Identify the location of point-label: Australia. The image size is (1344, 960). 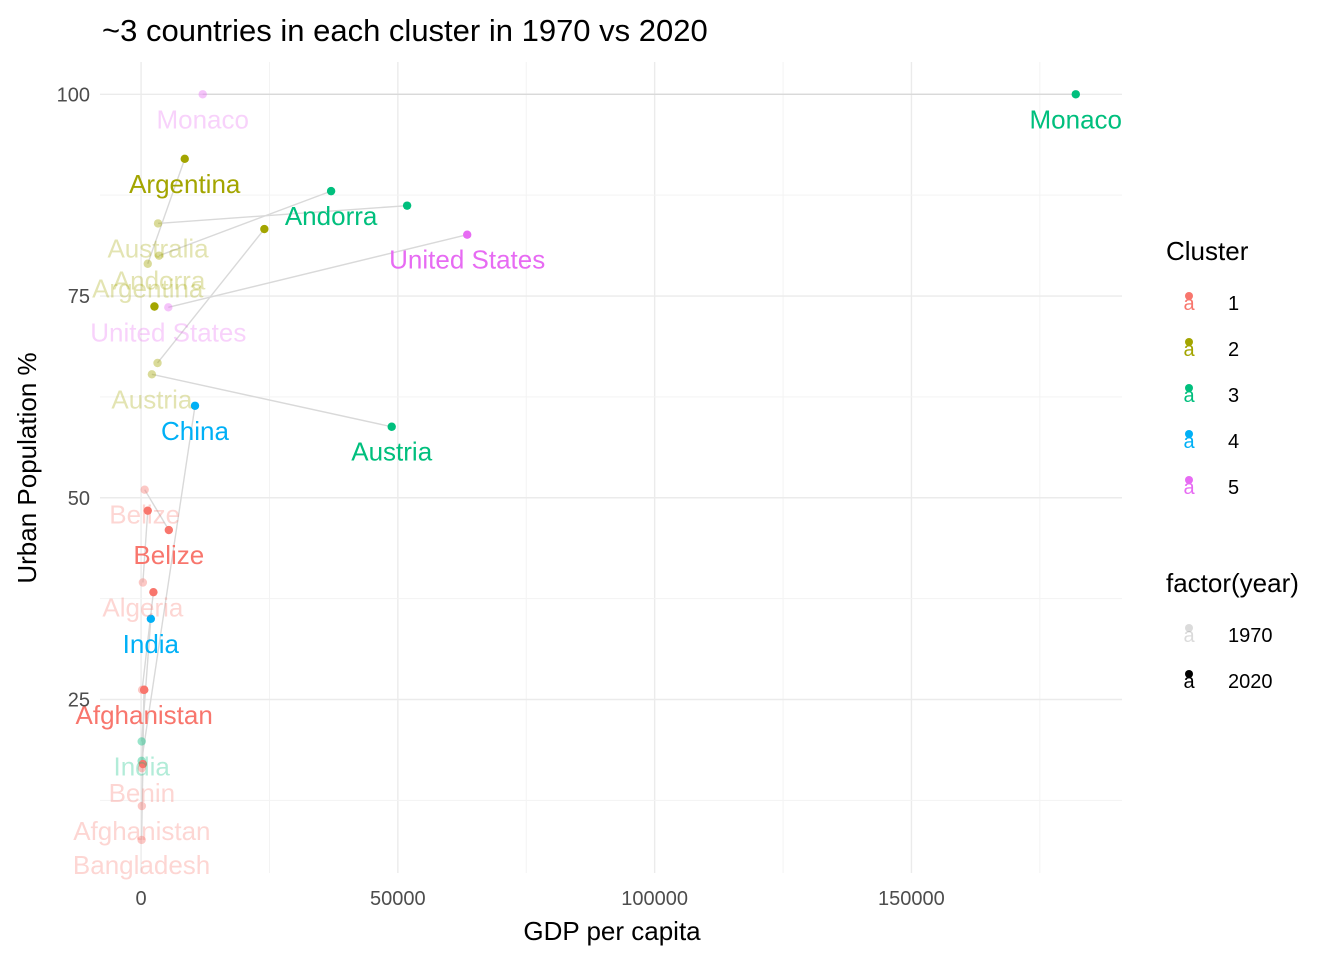
(158, 248).